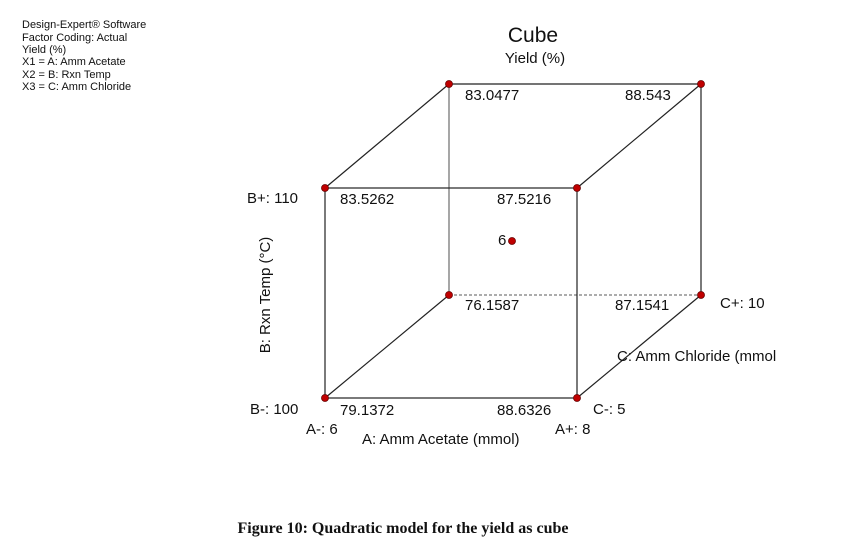 Image resolution: width=855 pixels, height=552 pixels. Describe the element at coordinates (322, 429) in the screenshot. I see `level-label: A-: 6` at that location.